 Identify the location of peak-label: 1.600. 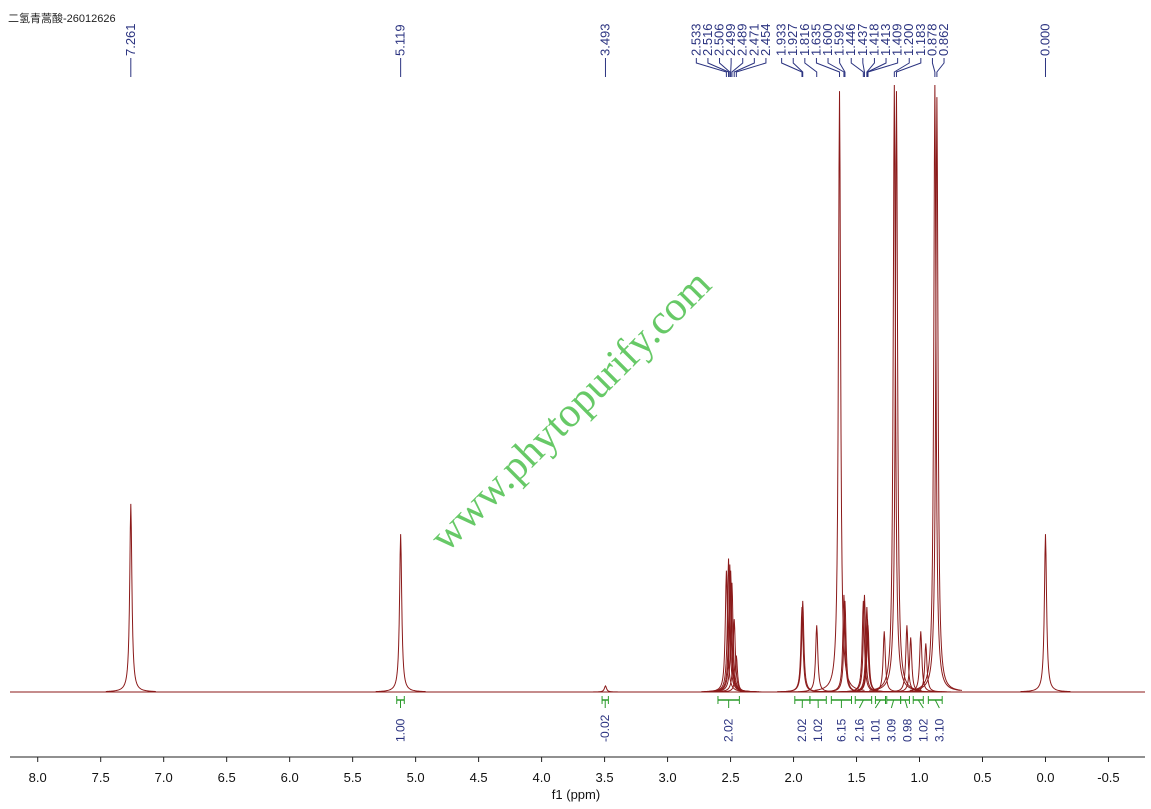
(827, 39).